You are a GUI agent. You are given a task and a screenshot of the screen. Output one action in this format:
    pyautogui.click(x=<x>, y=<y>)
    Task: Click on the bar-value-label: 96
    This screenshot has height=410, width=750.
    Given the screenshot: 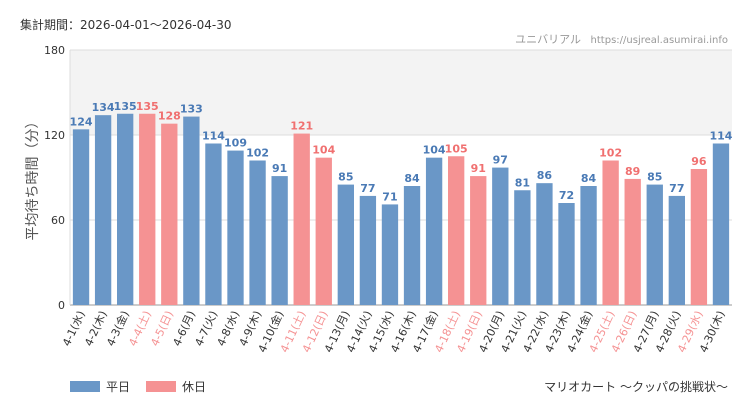 What is the action you would take?
    pyautogui.click(x=699, y=161)
    